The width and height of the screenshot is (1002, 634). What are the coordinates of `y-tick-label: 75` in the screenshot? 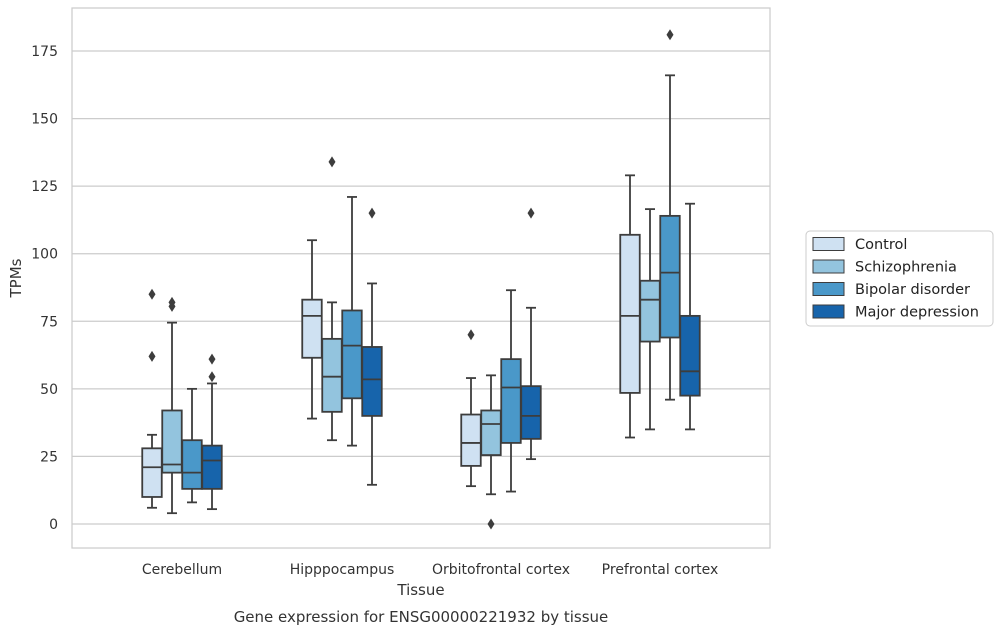 It's located at (49, 322).